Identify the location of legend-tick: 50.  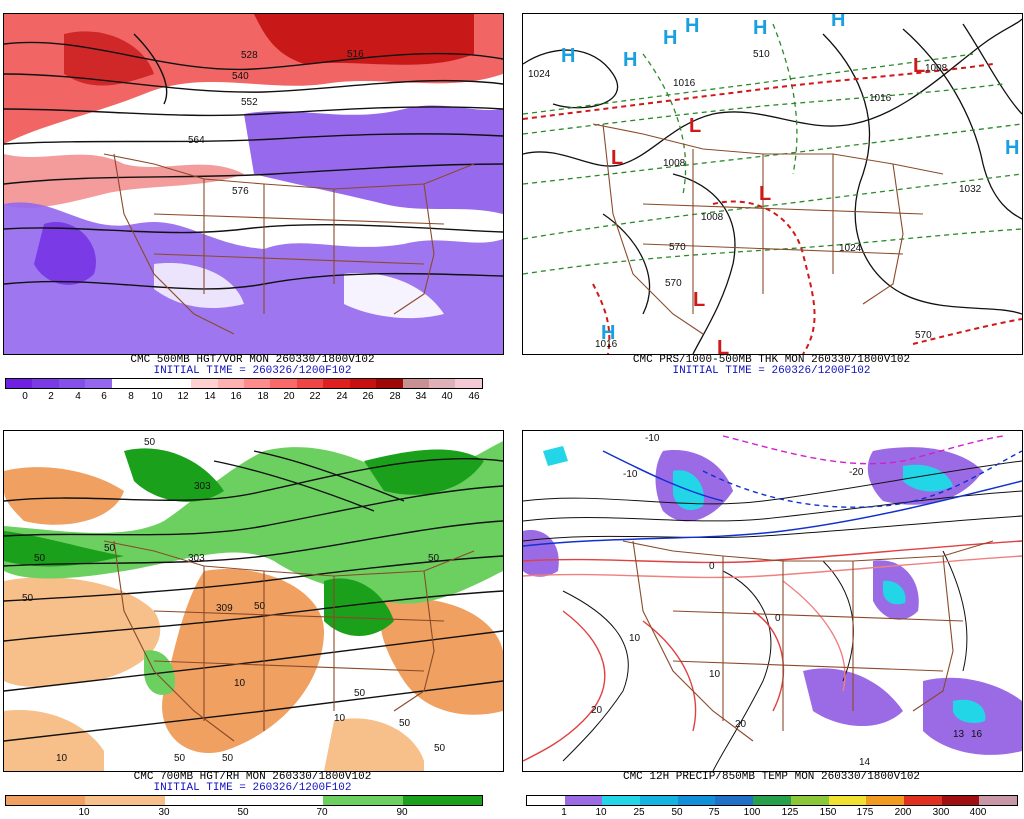
(243, 812).